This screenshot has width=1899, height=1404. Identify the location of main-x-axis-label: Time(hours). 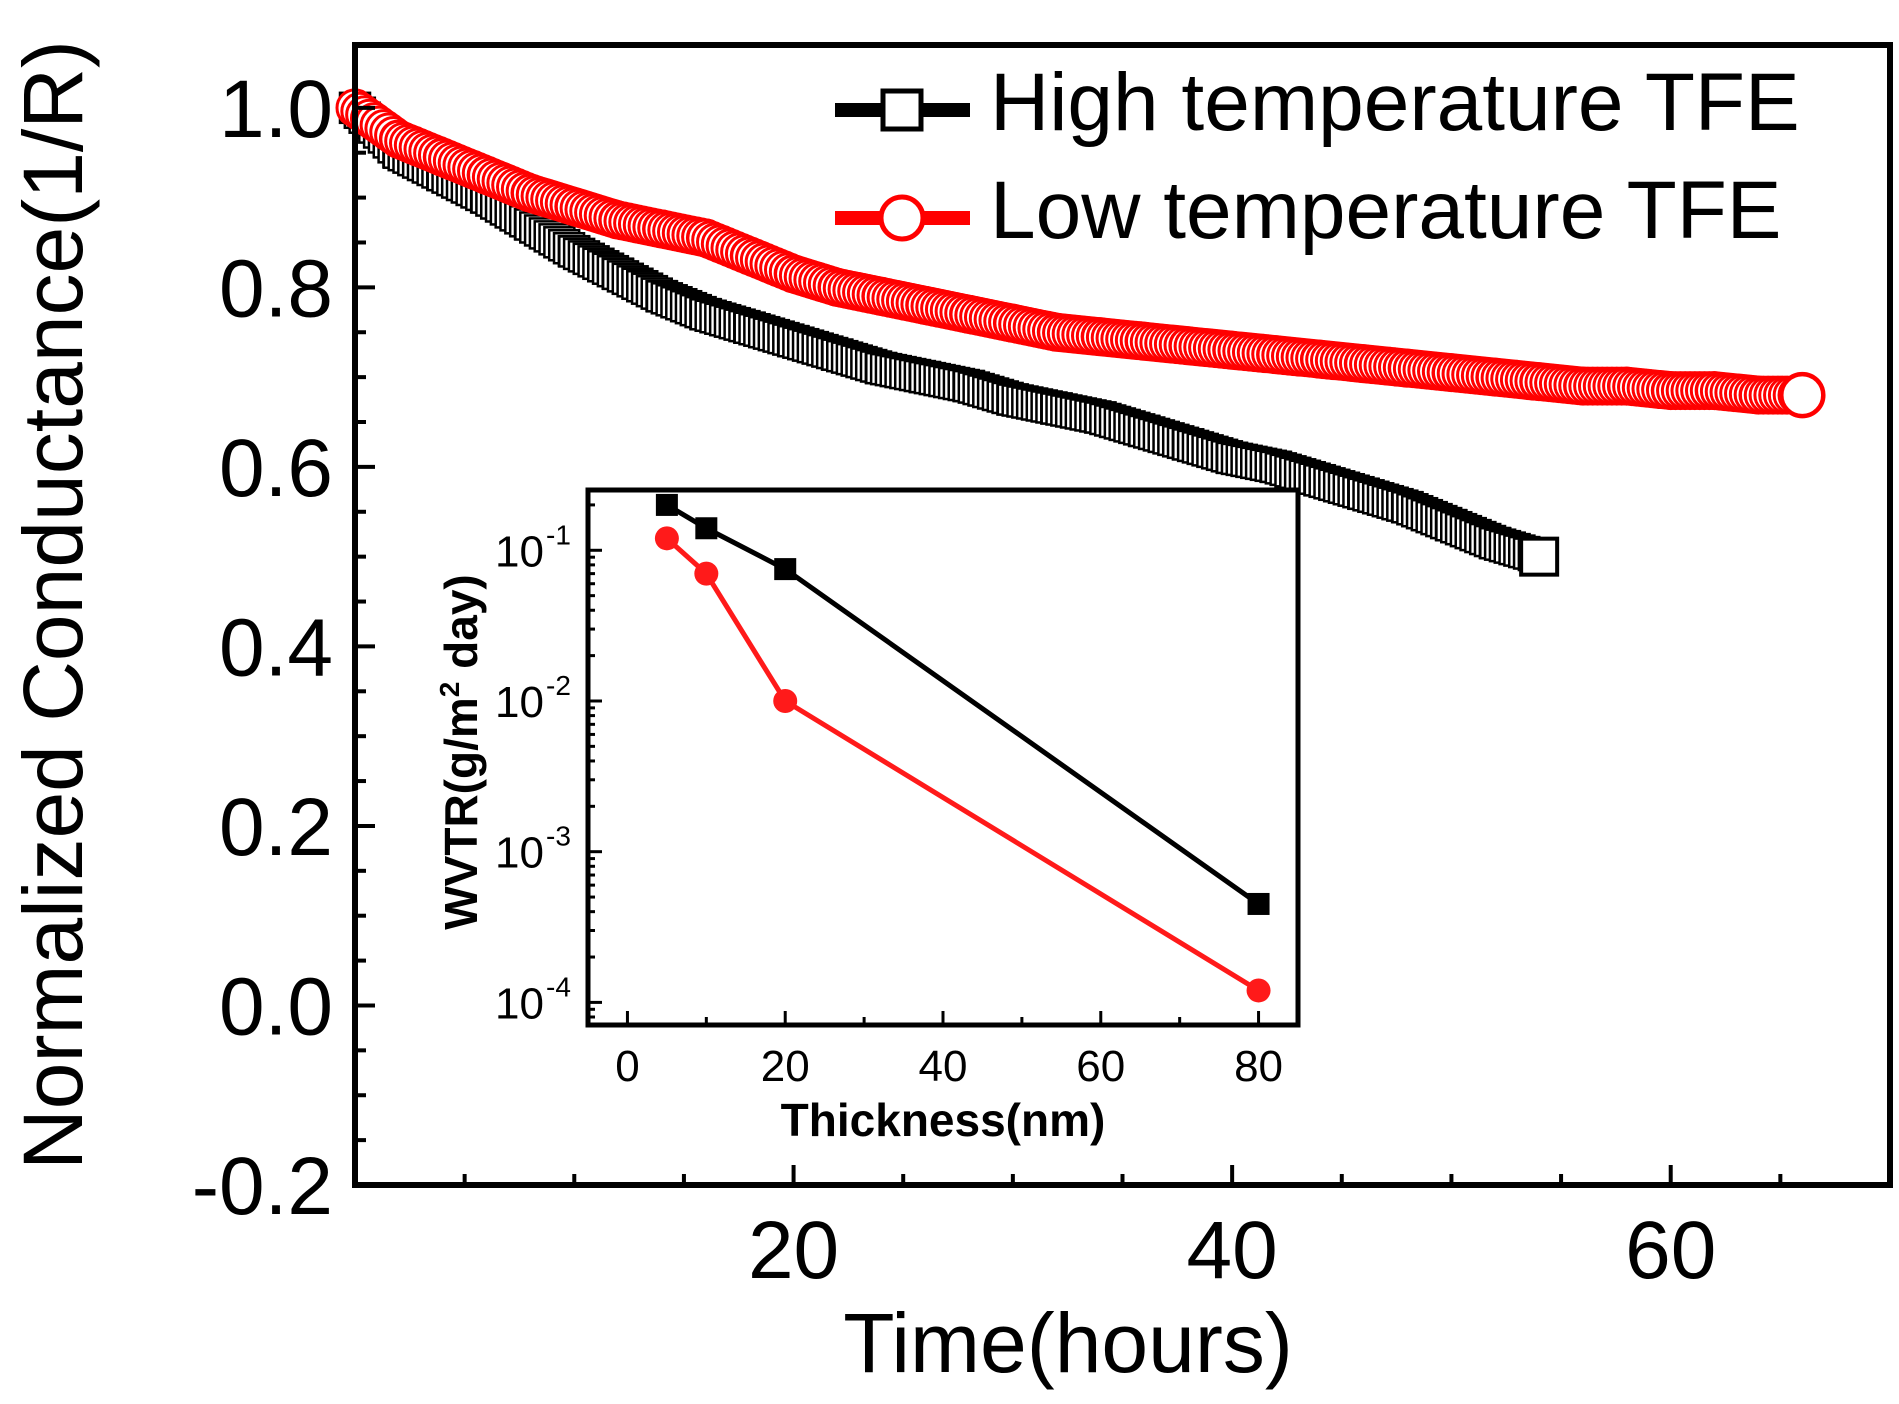
(1068, 1343).